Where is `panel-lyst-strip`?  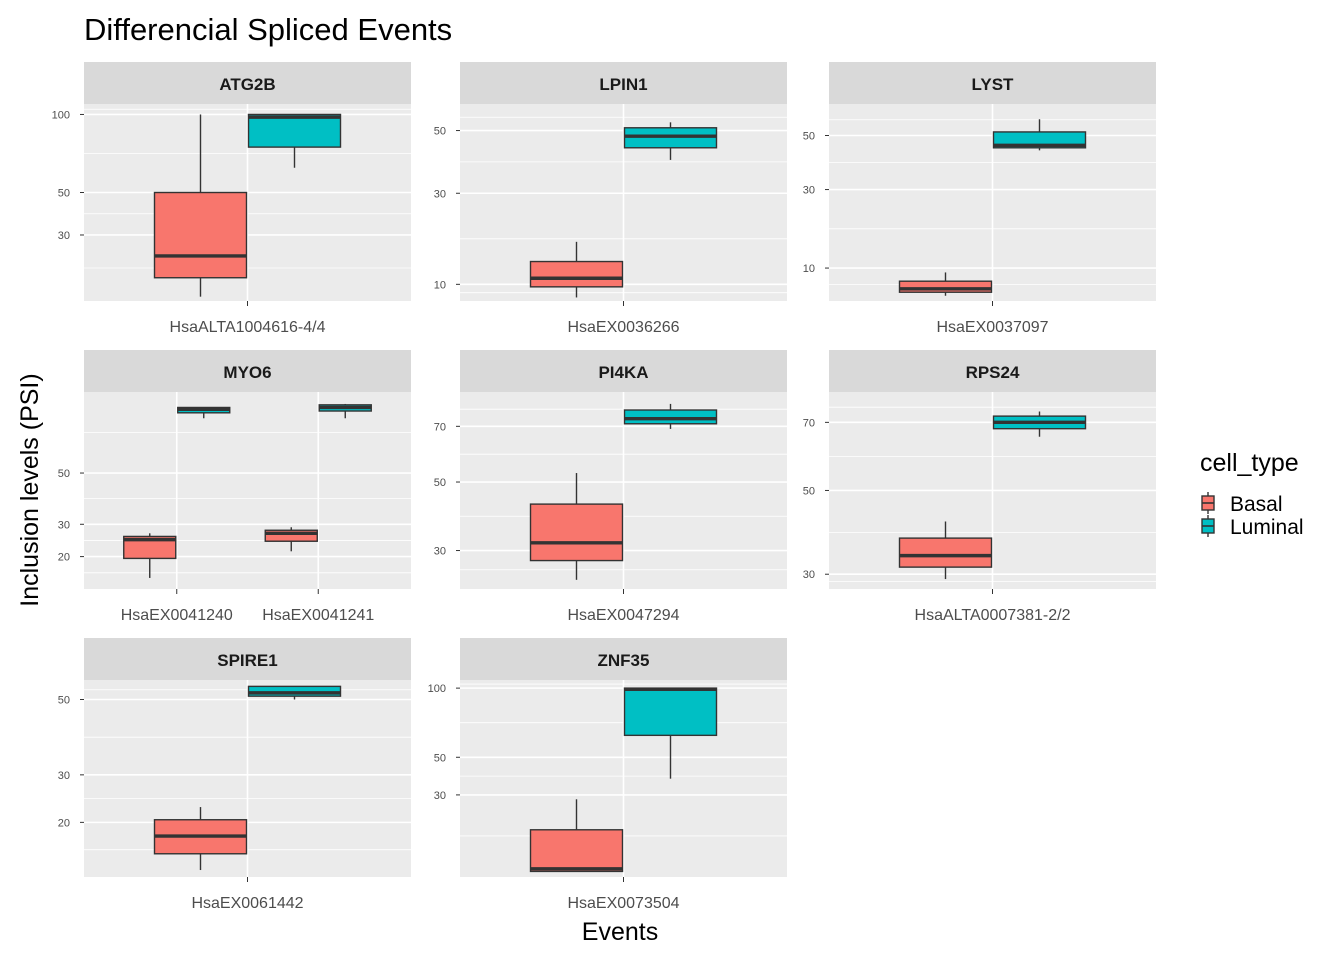
panel-lyst-strip is located at coordinates (992, 83).